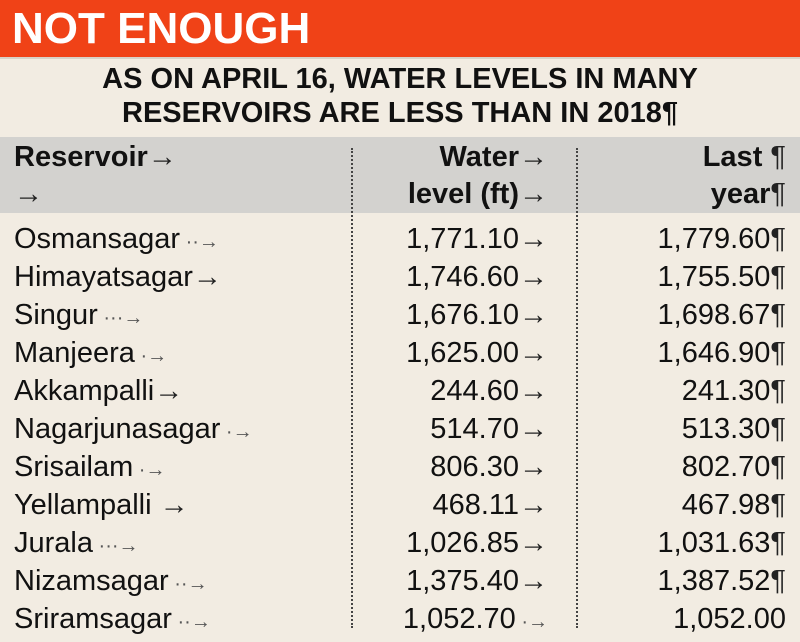 The image size is (800, 642). What do you see at coordinates (474, 391) in the screenshot?
I see `water-level-value: 244.60` at bounding box center [474, 391].